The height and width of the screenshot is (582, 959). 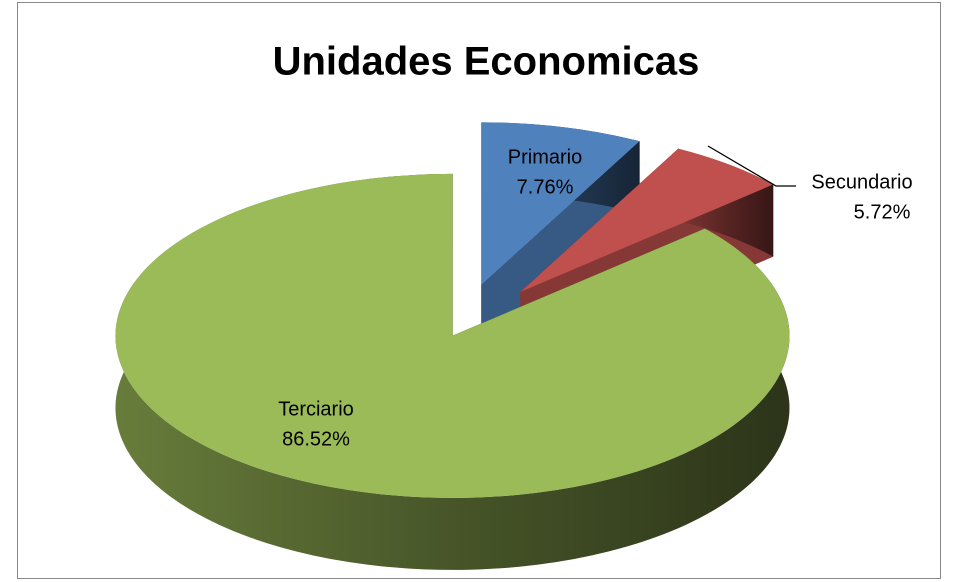 I want to click on slice-label-value: 86.52%, so click(x=316, y=439).